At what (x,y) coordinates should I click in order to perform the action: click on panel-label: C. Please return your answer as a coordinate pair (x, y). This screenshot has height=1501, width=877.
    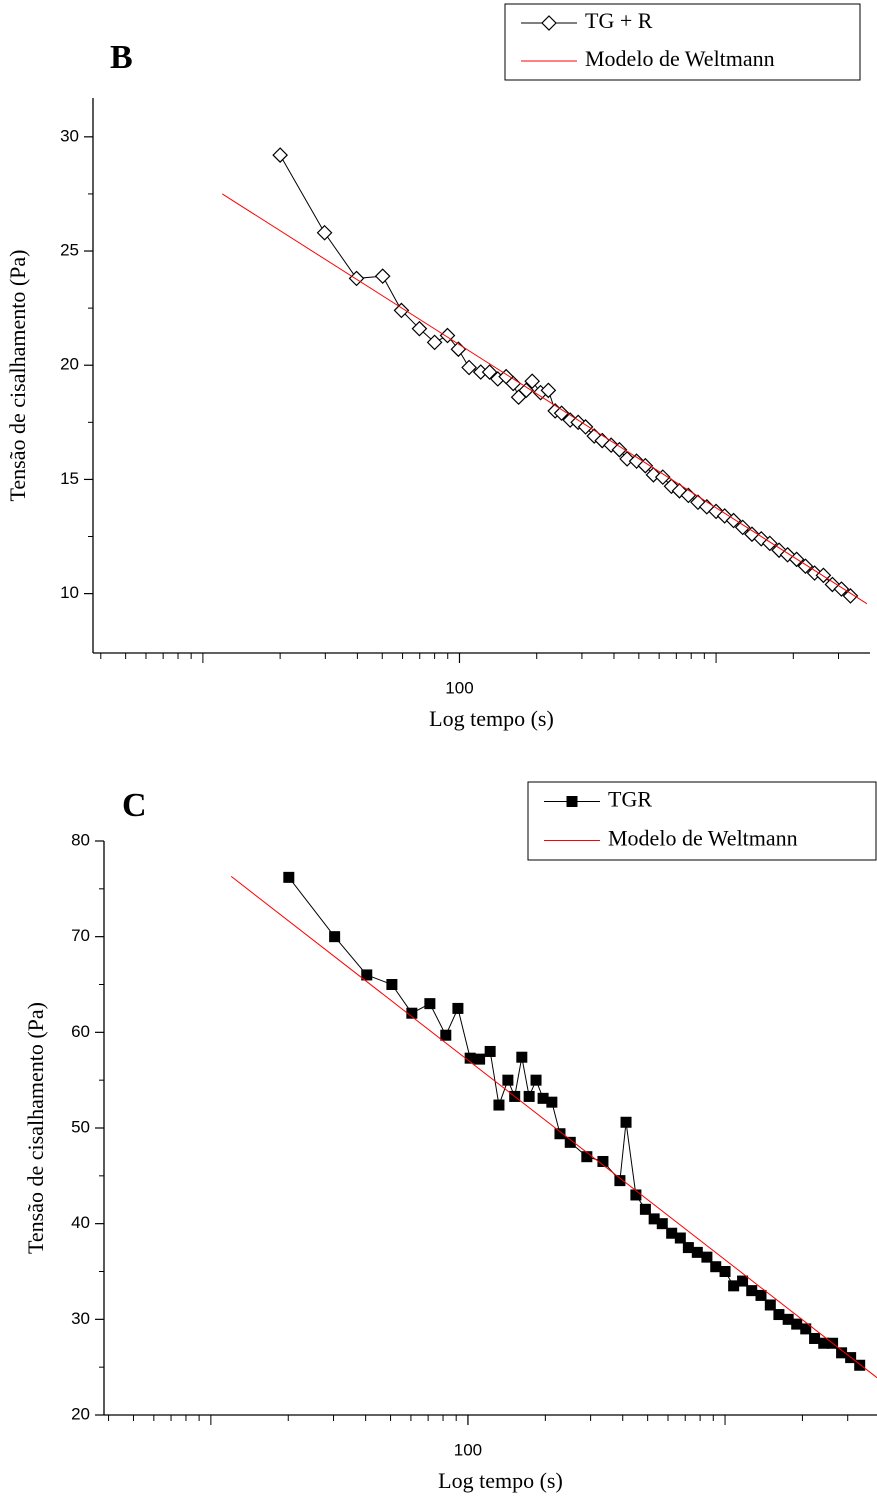
    Looking at the image, I should click on (134, 805).